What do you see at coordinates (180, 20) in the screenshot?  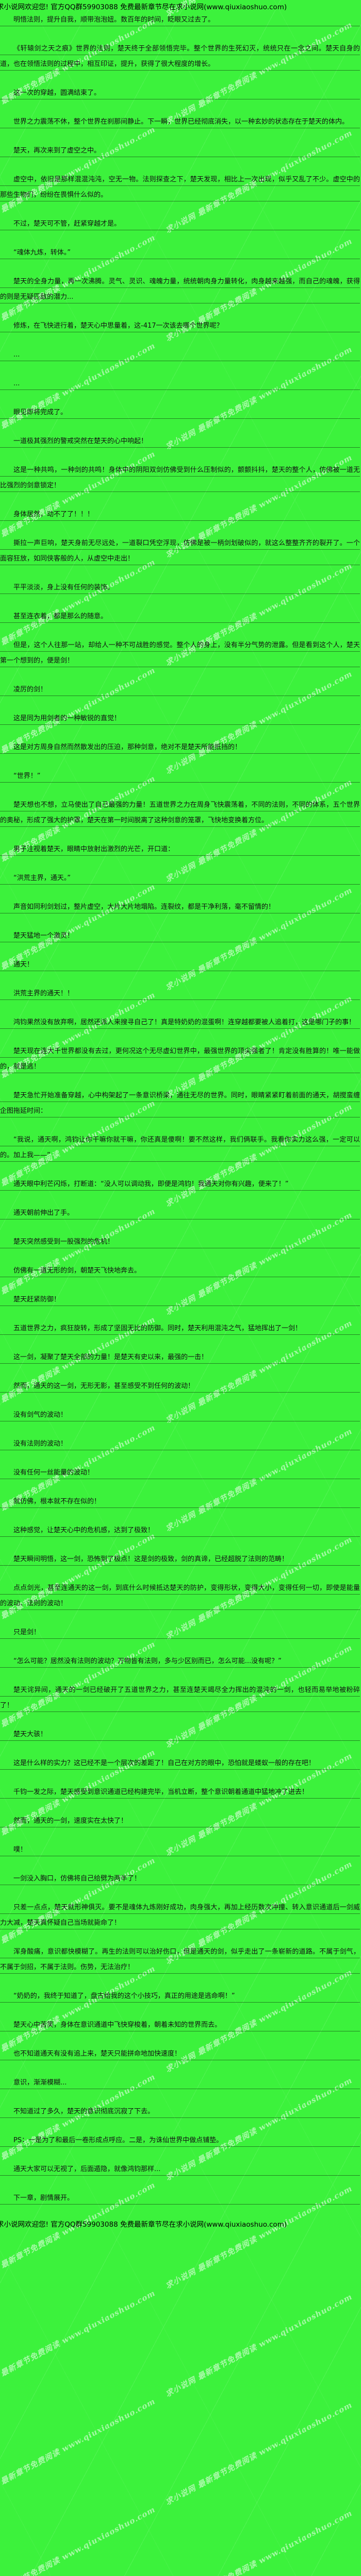 I see `chapter-paragraph: 明悟法则，提升自我，顺带泡泡妞。数百年的时间，眨眼又过去了。` at bounding box center [180, 20].